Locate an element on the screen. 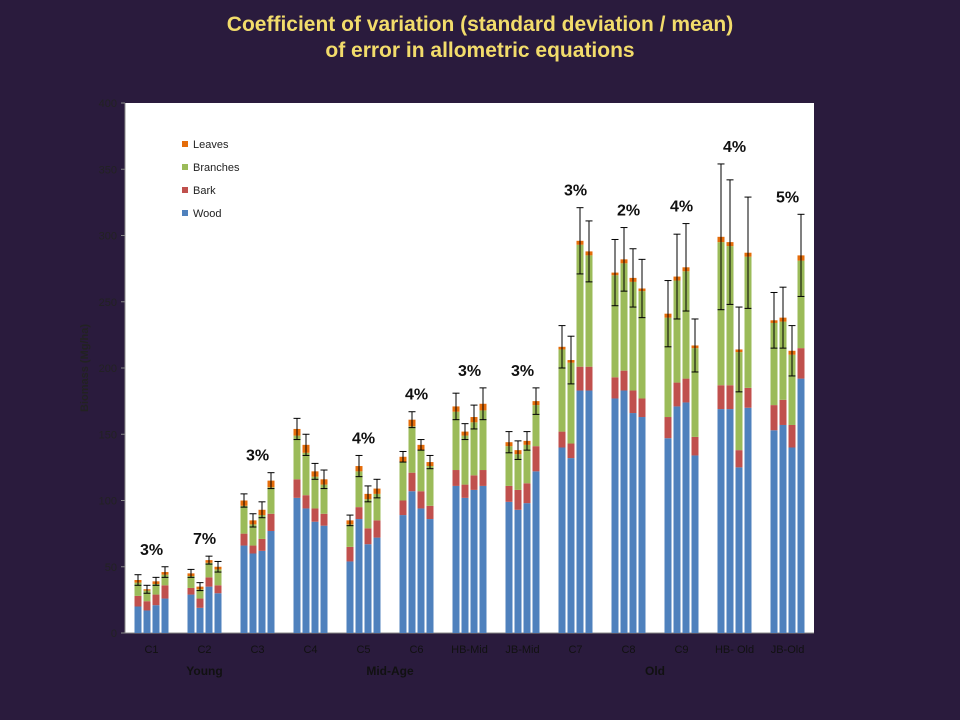  y-axis-title: Biomass (Mg/ha) is located at coordinates (85, 368).